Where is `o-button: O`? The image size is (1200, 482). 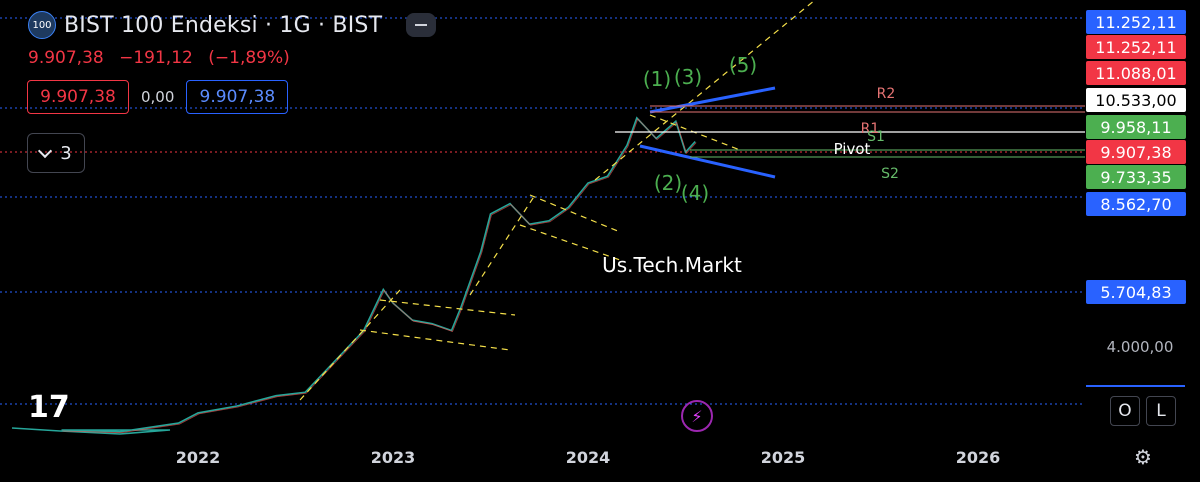 o-button: O is located at coordinates (1125, 411).